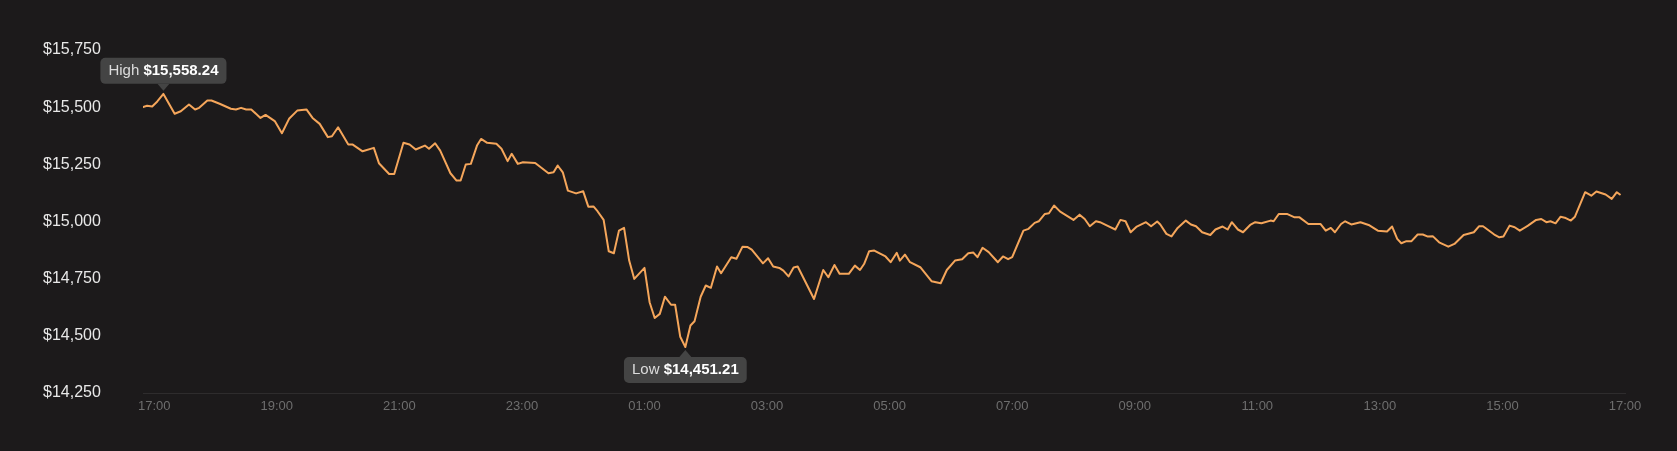 The width and height of the screenshot is (1677, 451). I want to click on y-tick-label: $14,750, so click(72, 278).